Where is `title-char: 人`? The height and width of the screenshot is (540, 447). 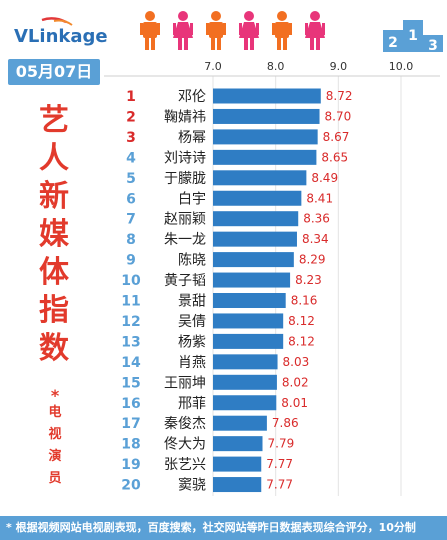
title-char: 人 is located at coordinates (54, 158).